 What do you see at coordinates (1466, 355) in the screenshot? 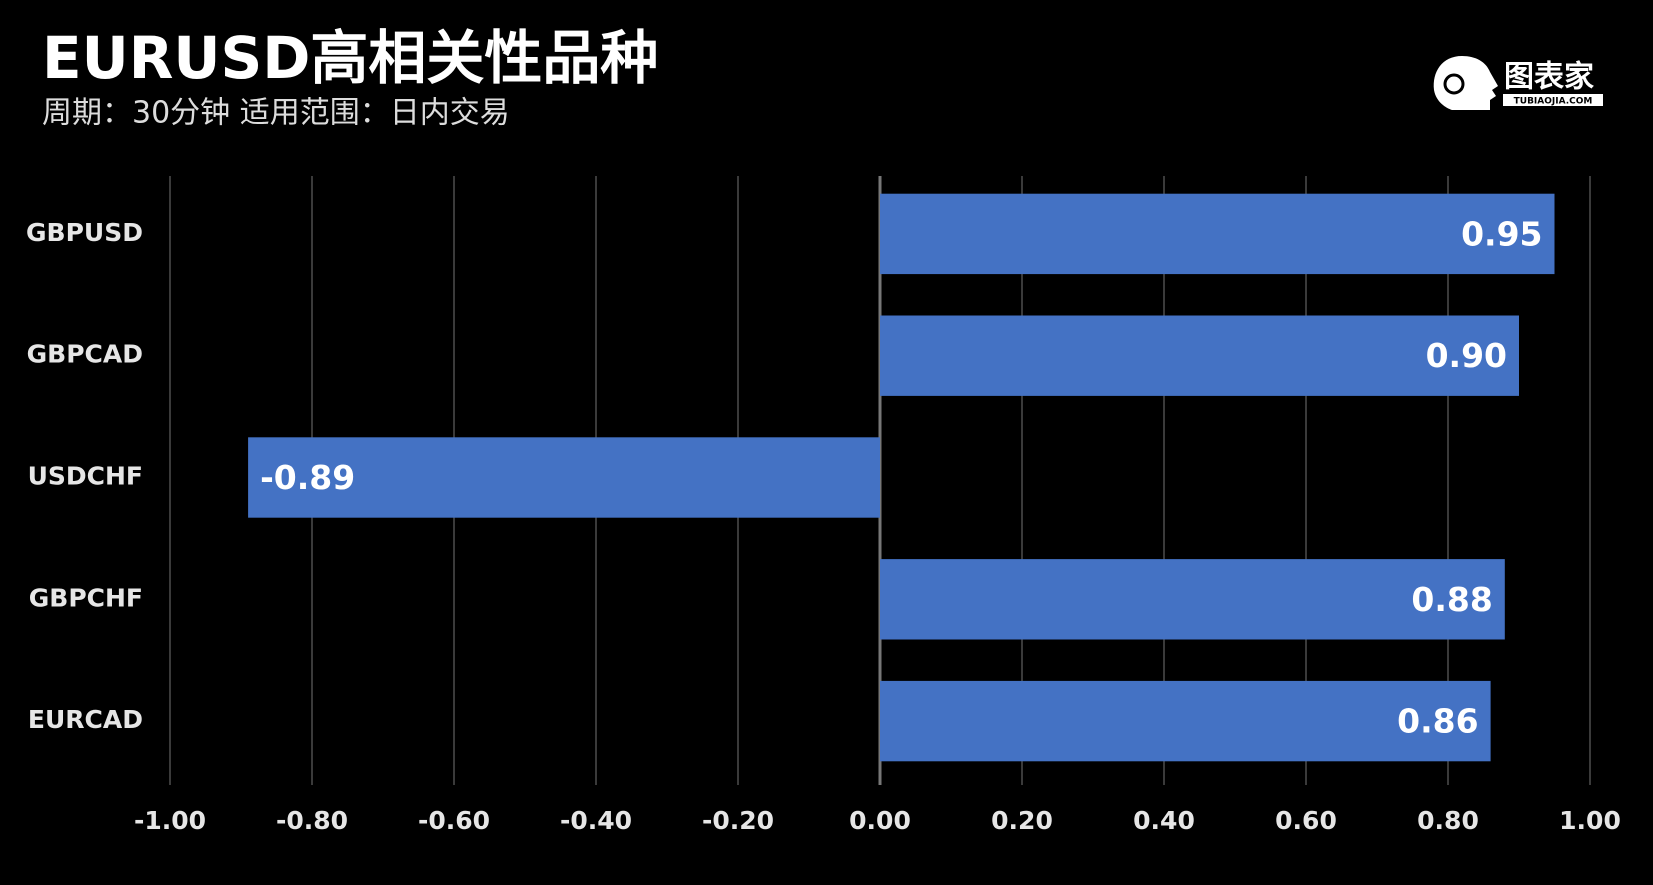
I see `value-label: 0.90` at bounding box center [1466, 355].